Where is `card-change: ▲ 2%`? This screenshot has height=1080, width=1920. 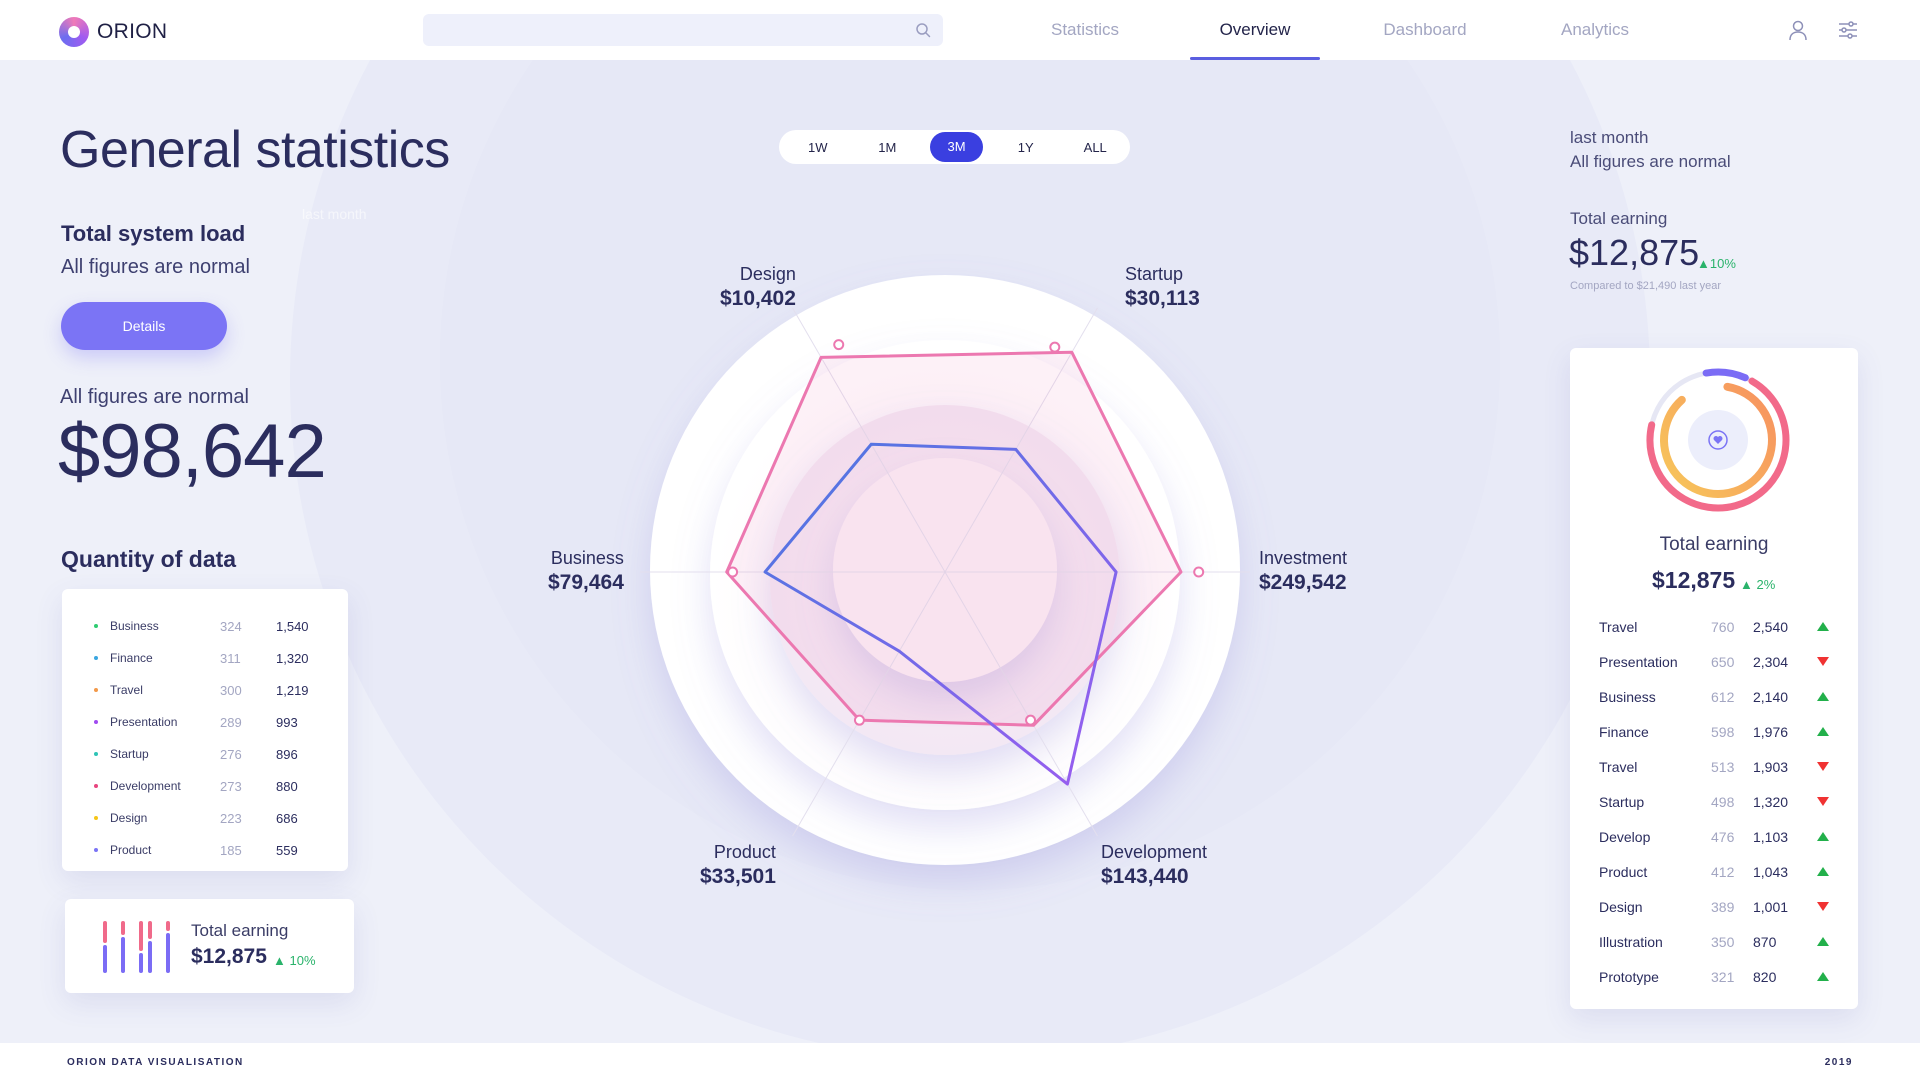 card-change: ▲ 2% is located at coordinates (1758, 584).